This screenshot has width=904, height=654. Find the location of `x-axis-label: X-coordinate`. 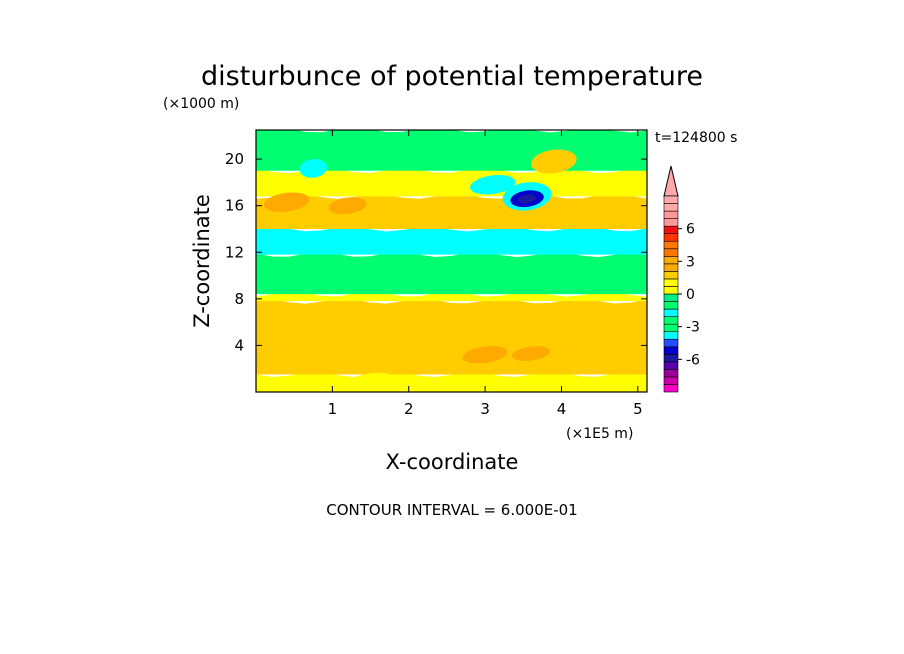

x-axis-label: X-coordinate is located at coordinates (452, 462).